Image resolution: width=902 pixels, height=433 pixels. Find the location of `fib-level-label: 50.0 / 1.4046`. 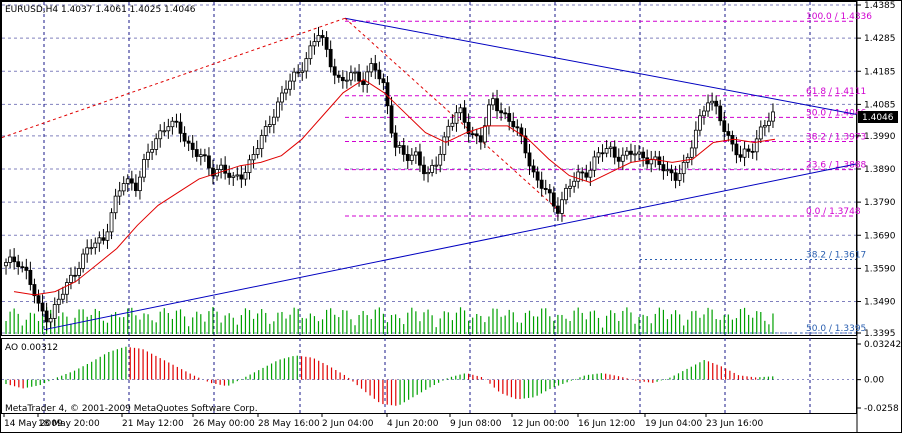

fib-level-label: 50.0 / 1.4046 is located at coordinates (836, 113).